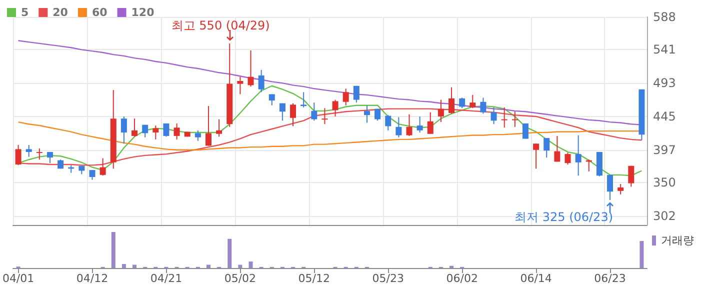 The height and width of the screenshot is (289, 701). What do you see at coordinates (143, 12) in the screenshot?
I see `legend-label: 120` at bounding box center [143, 12].